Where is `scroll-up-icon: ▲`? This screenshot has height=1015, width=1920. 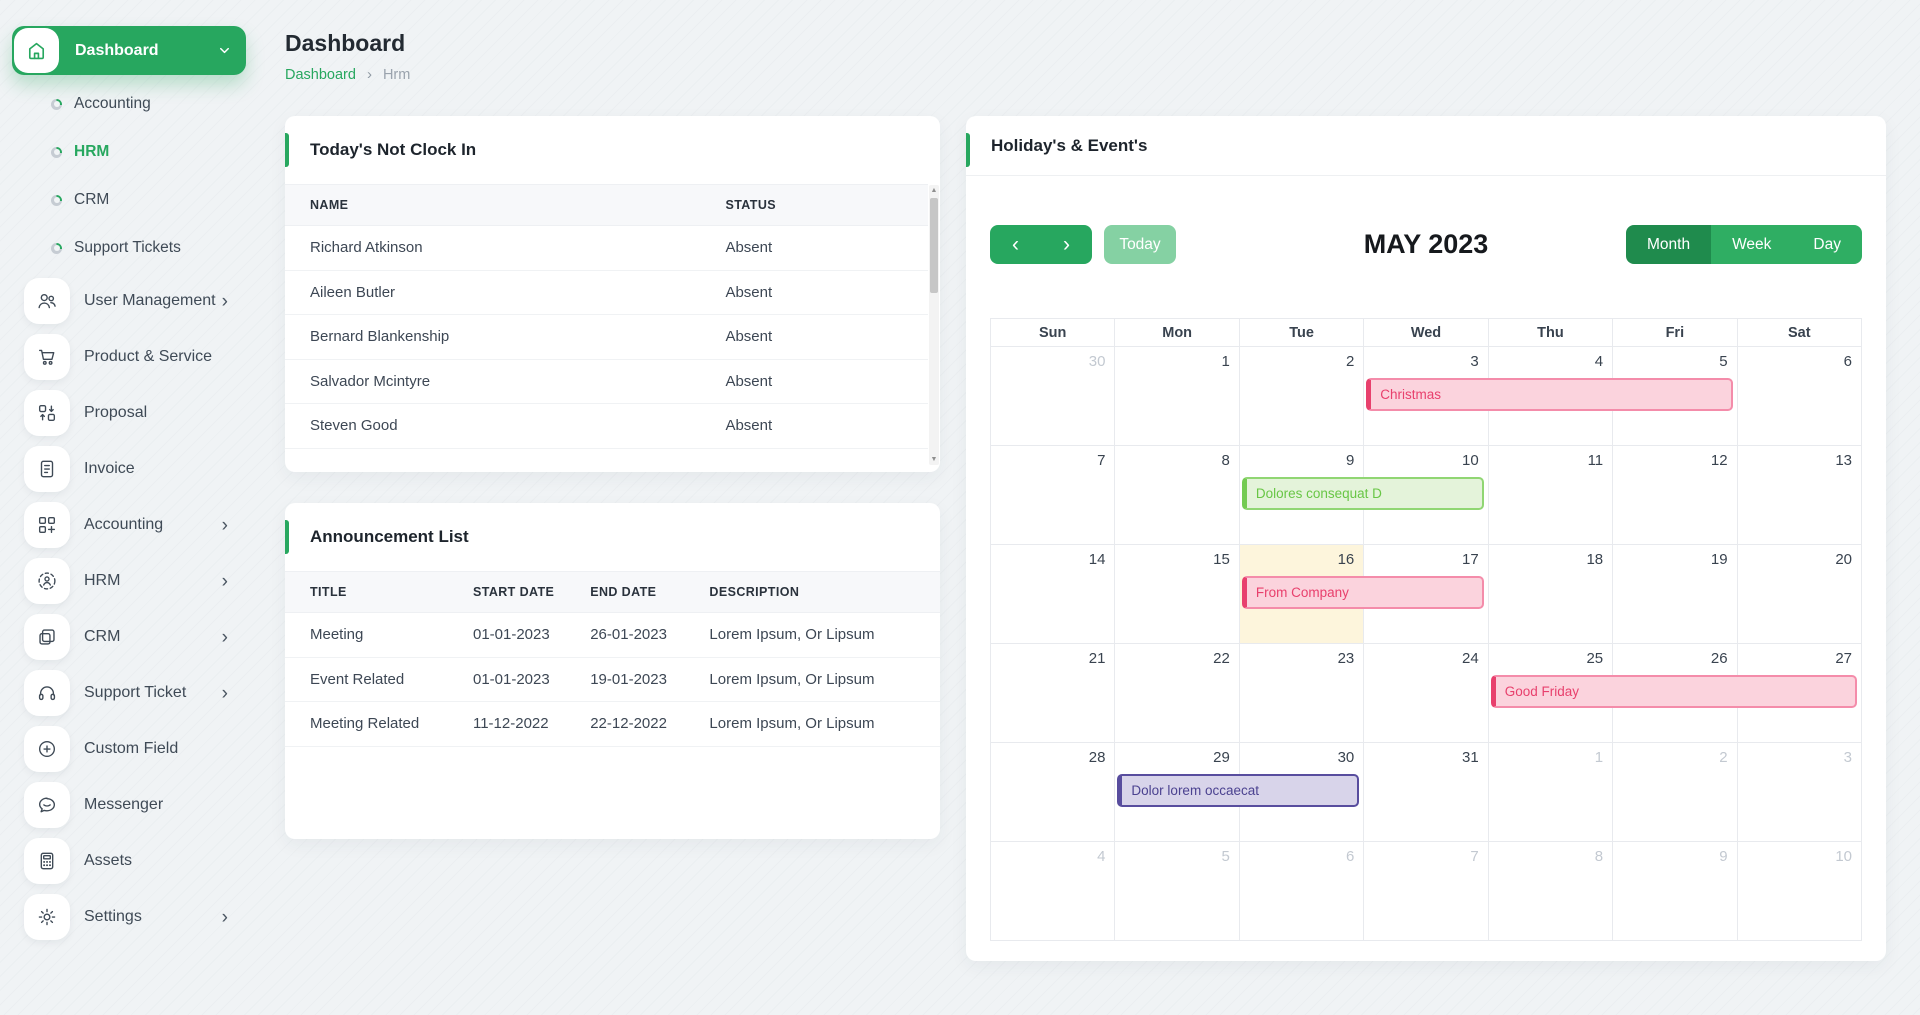
scroll-up-icon: ▲ is located at coordinates (934, 190).